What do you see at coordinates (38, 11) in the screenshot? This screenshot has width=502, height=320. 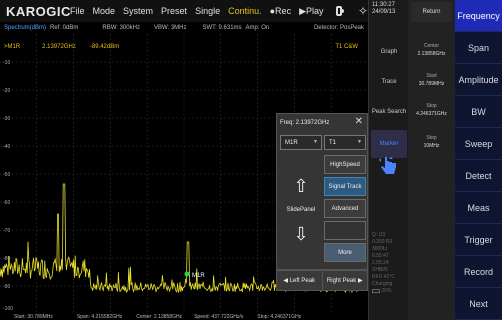 I see `logo: KAROGIC` at bounding box center [38, 11].